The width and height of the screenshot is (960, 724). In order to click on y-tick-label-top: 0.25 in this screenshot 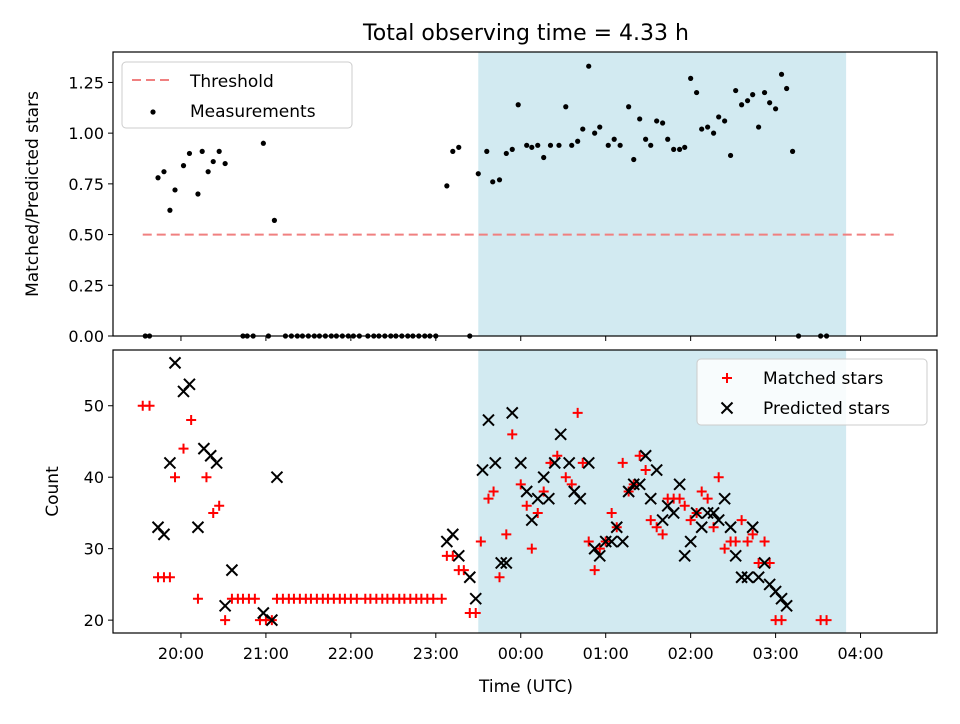, I will do `click(86, 285)`.